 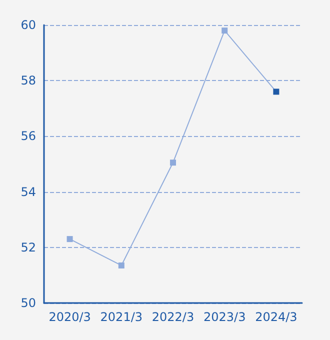 What do you see at coordinates (28, 81) in the screenshot?
I see `y-tick-label: 58` at bounding box center [28, 81].